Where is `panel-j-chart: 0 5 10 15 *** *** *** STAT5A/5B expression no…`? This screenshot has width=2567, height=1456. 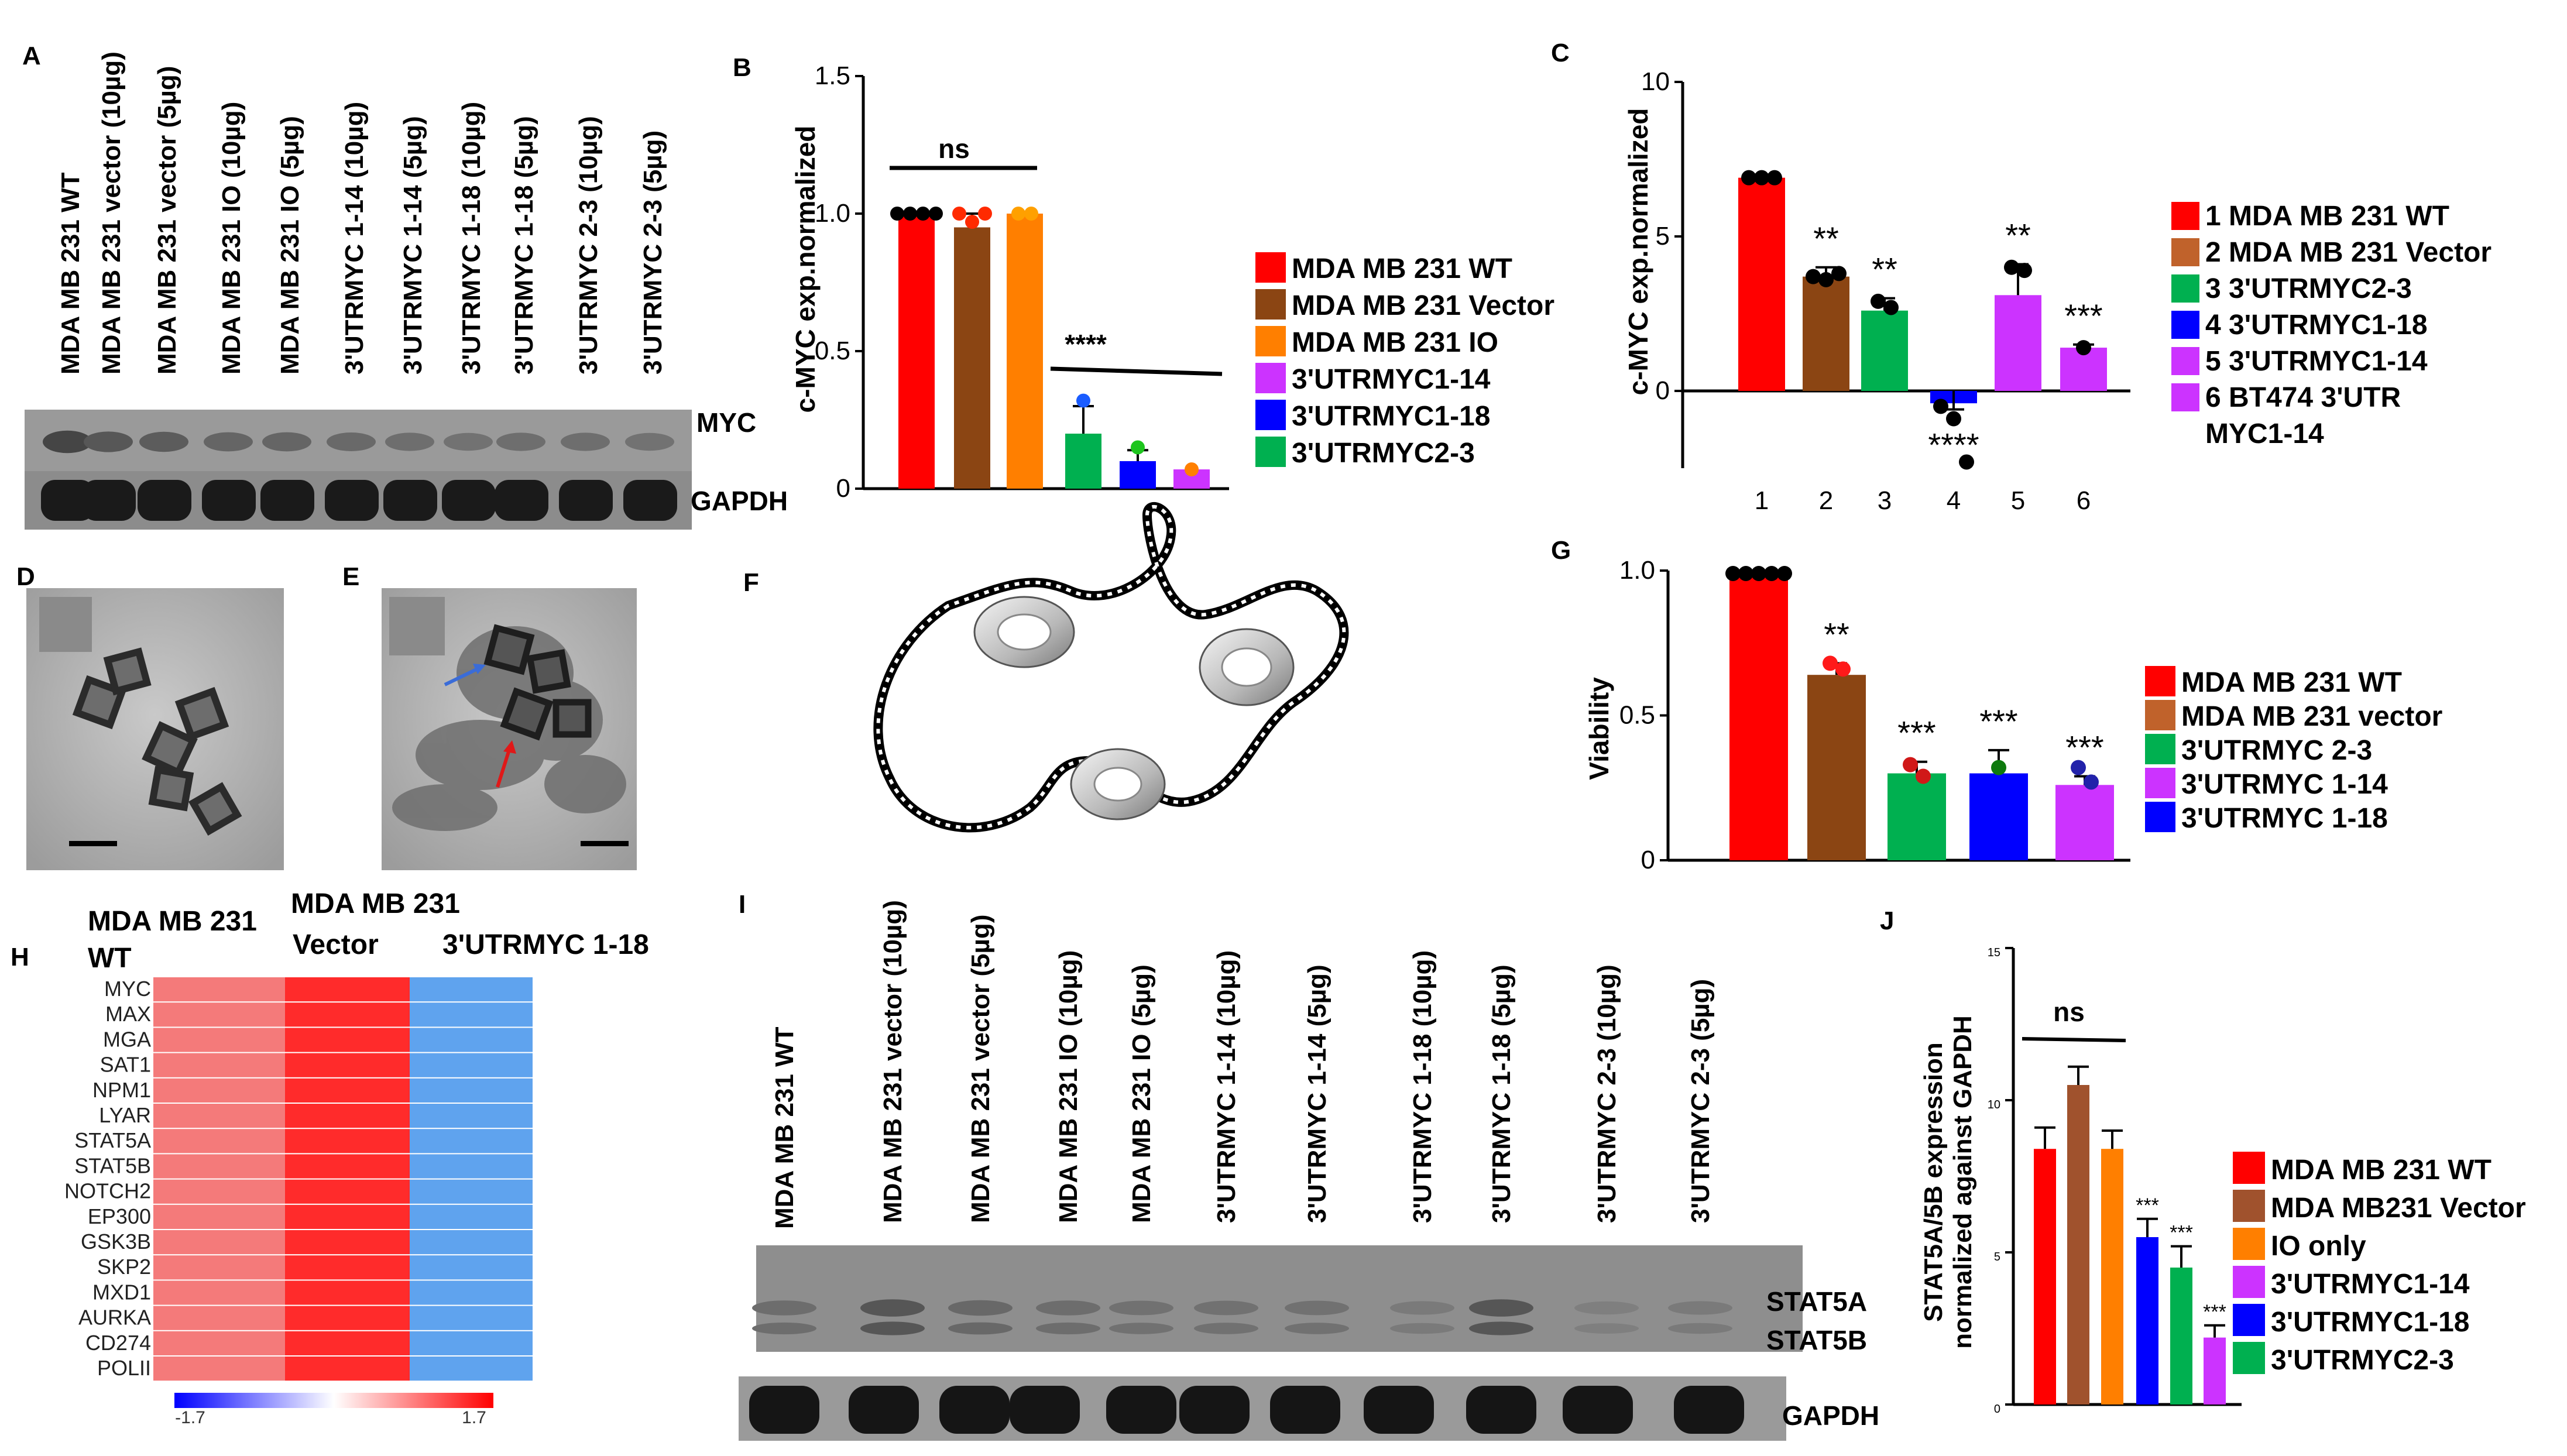
panel-j-chart: 0 5 10 15 *** *** *** STAT5A/5B expression no… is located at coordinates (2223, 1181).